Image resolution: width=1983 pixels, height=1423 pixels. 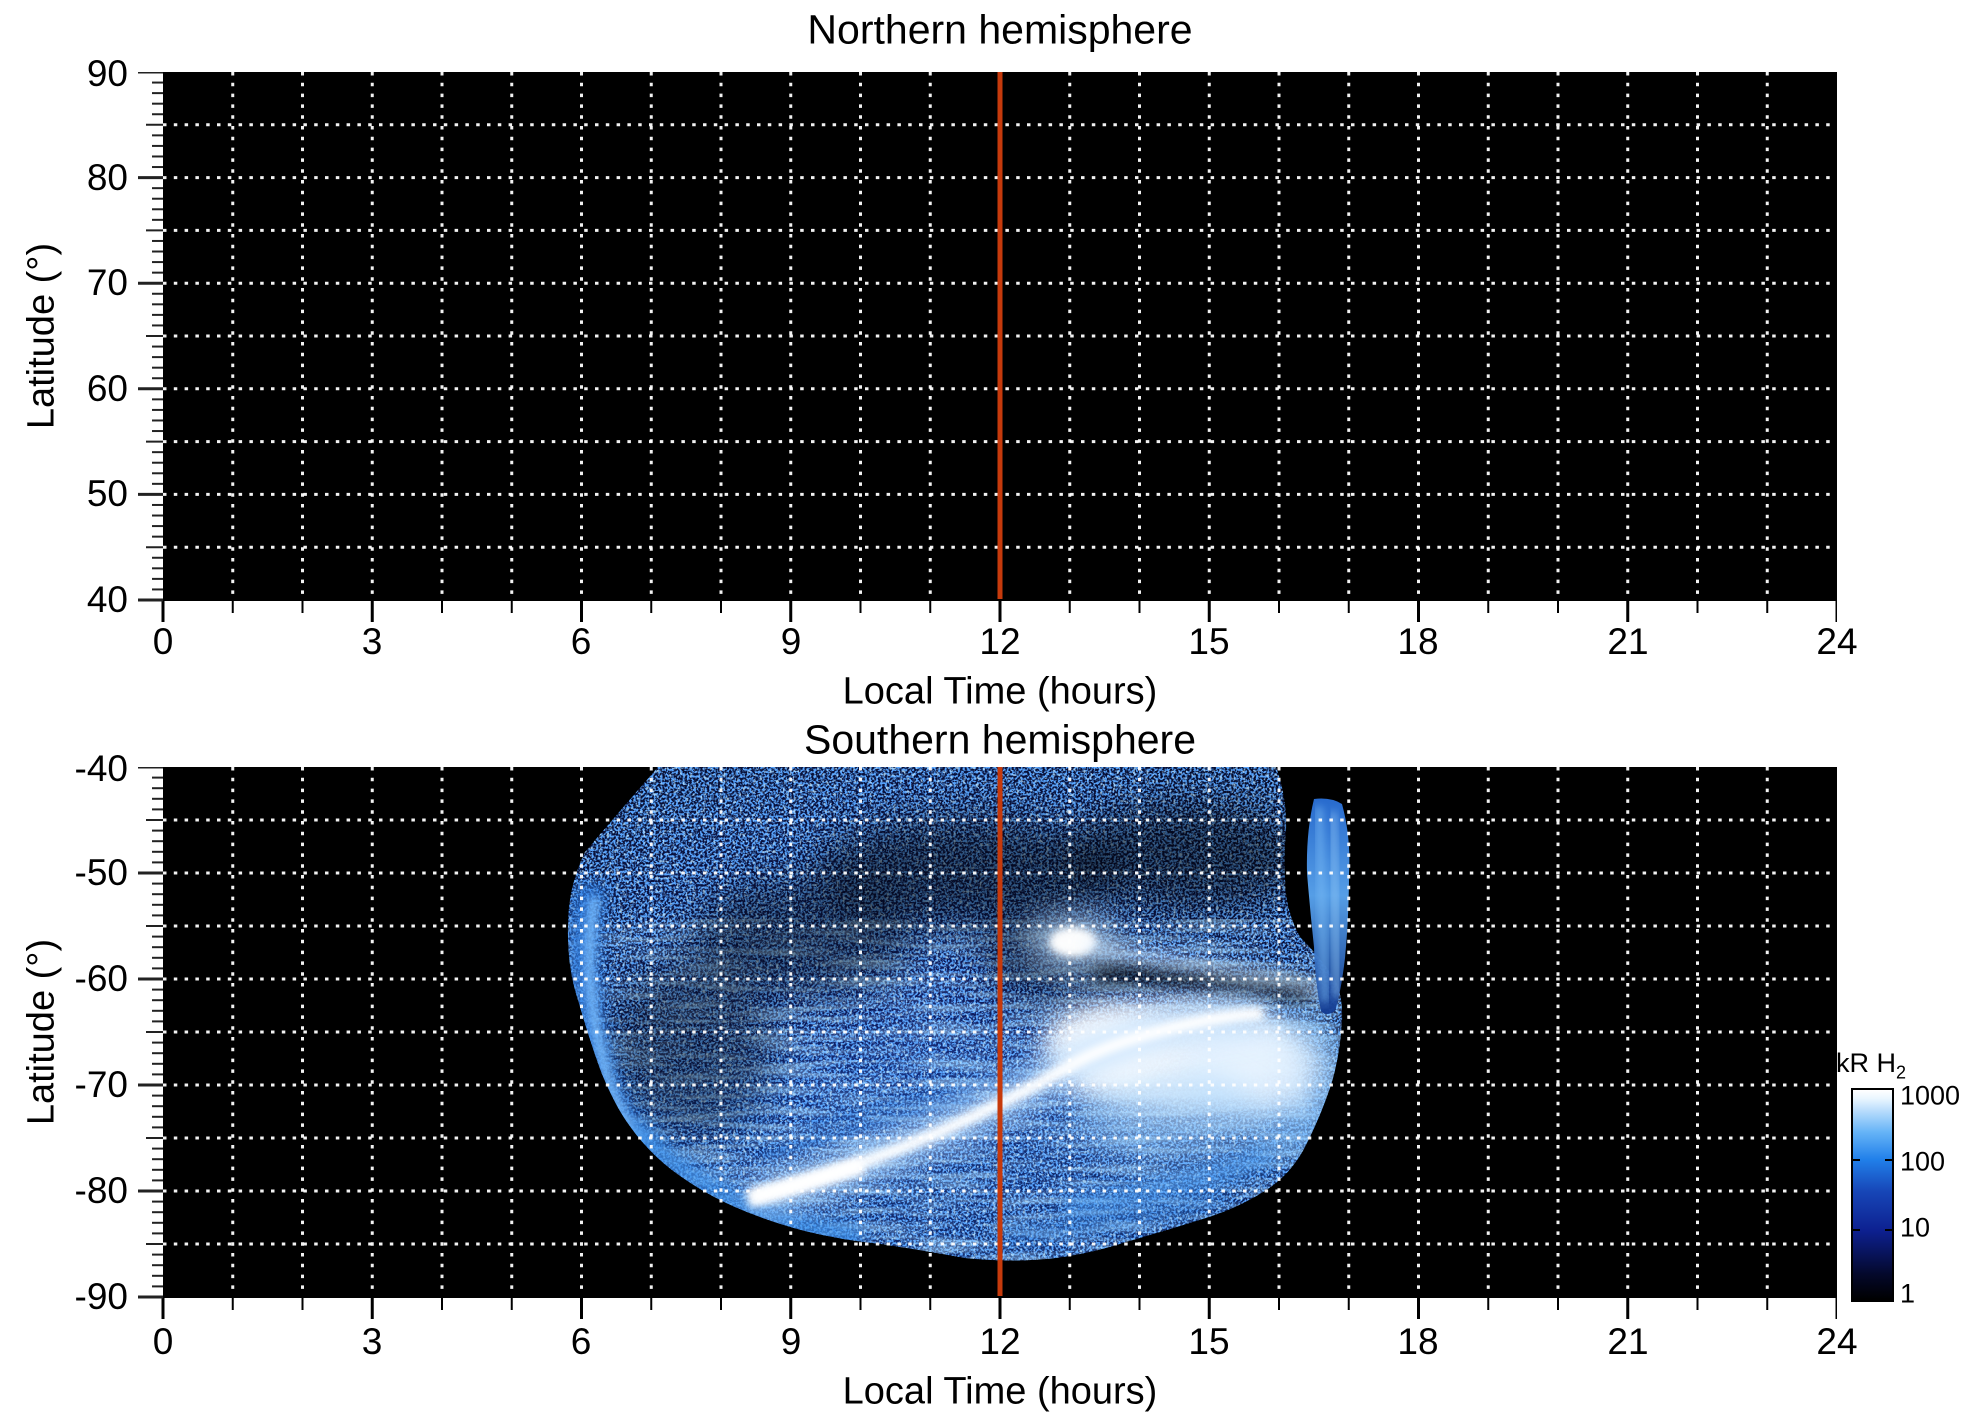 I want to click on north-ytick: 90, so click(x=107, y=73).